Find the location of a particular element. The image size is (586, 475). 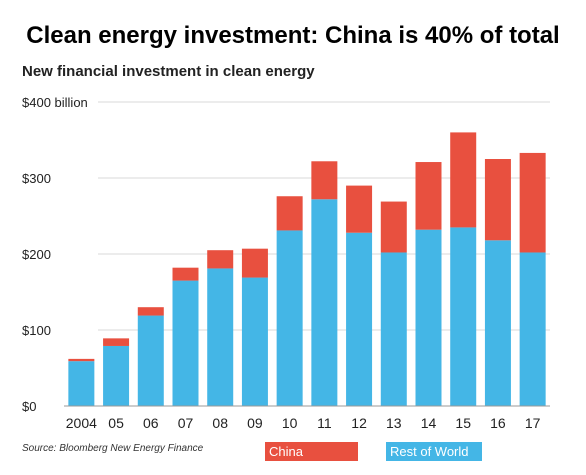

x-tick-label: 15 is located at coordinates (463, 423).